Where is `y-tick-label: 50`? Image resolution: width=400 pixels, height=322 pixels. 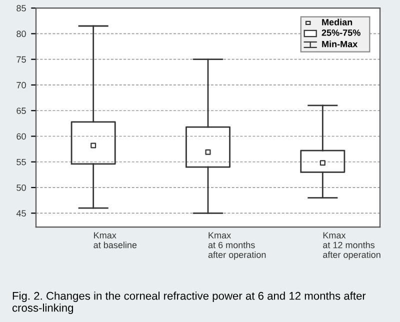 y-tick-label: 50 is located at coordinates (21, 187).